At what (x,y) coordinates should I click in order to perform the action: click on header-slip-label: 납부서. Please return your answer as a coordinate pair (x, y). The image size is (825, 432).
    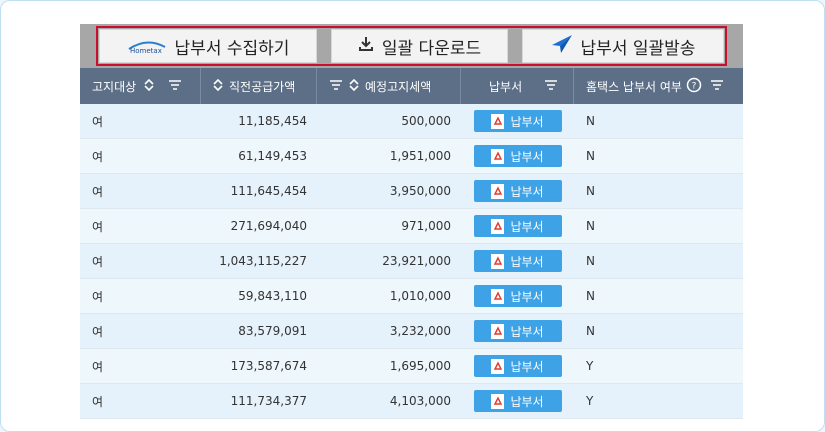
    Looking at the image, I should click on (506, 86).